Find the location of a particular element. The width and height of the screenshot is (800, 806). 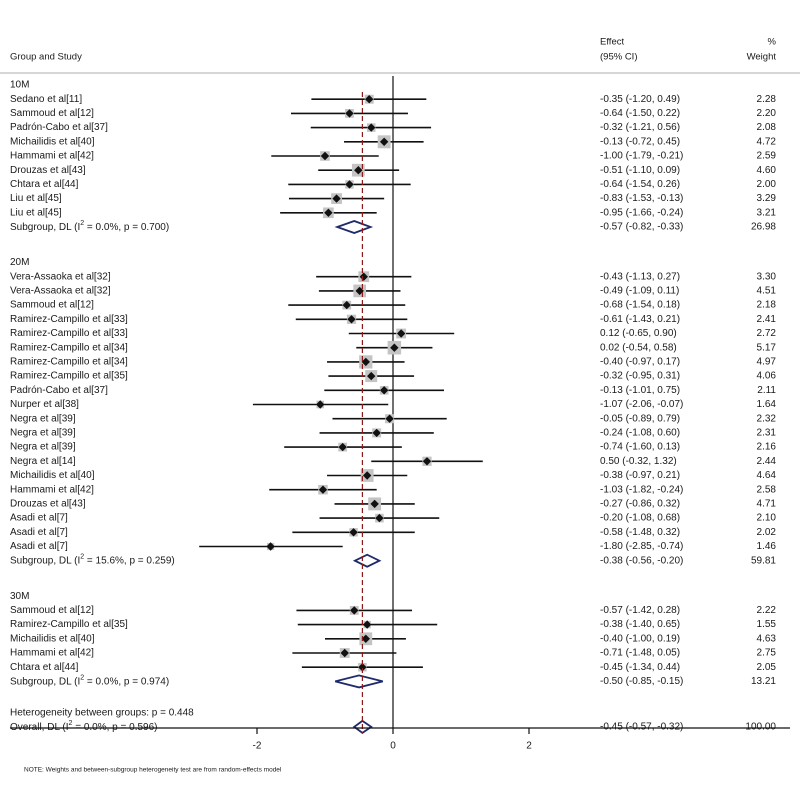

effect-ci: -0.49 (-1.09, 0.11) is located at coordinates (639, 291).